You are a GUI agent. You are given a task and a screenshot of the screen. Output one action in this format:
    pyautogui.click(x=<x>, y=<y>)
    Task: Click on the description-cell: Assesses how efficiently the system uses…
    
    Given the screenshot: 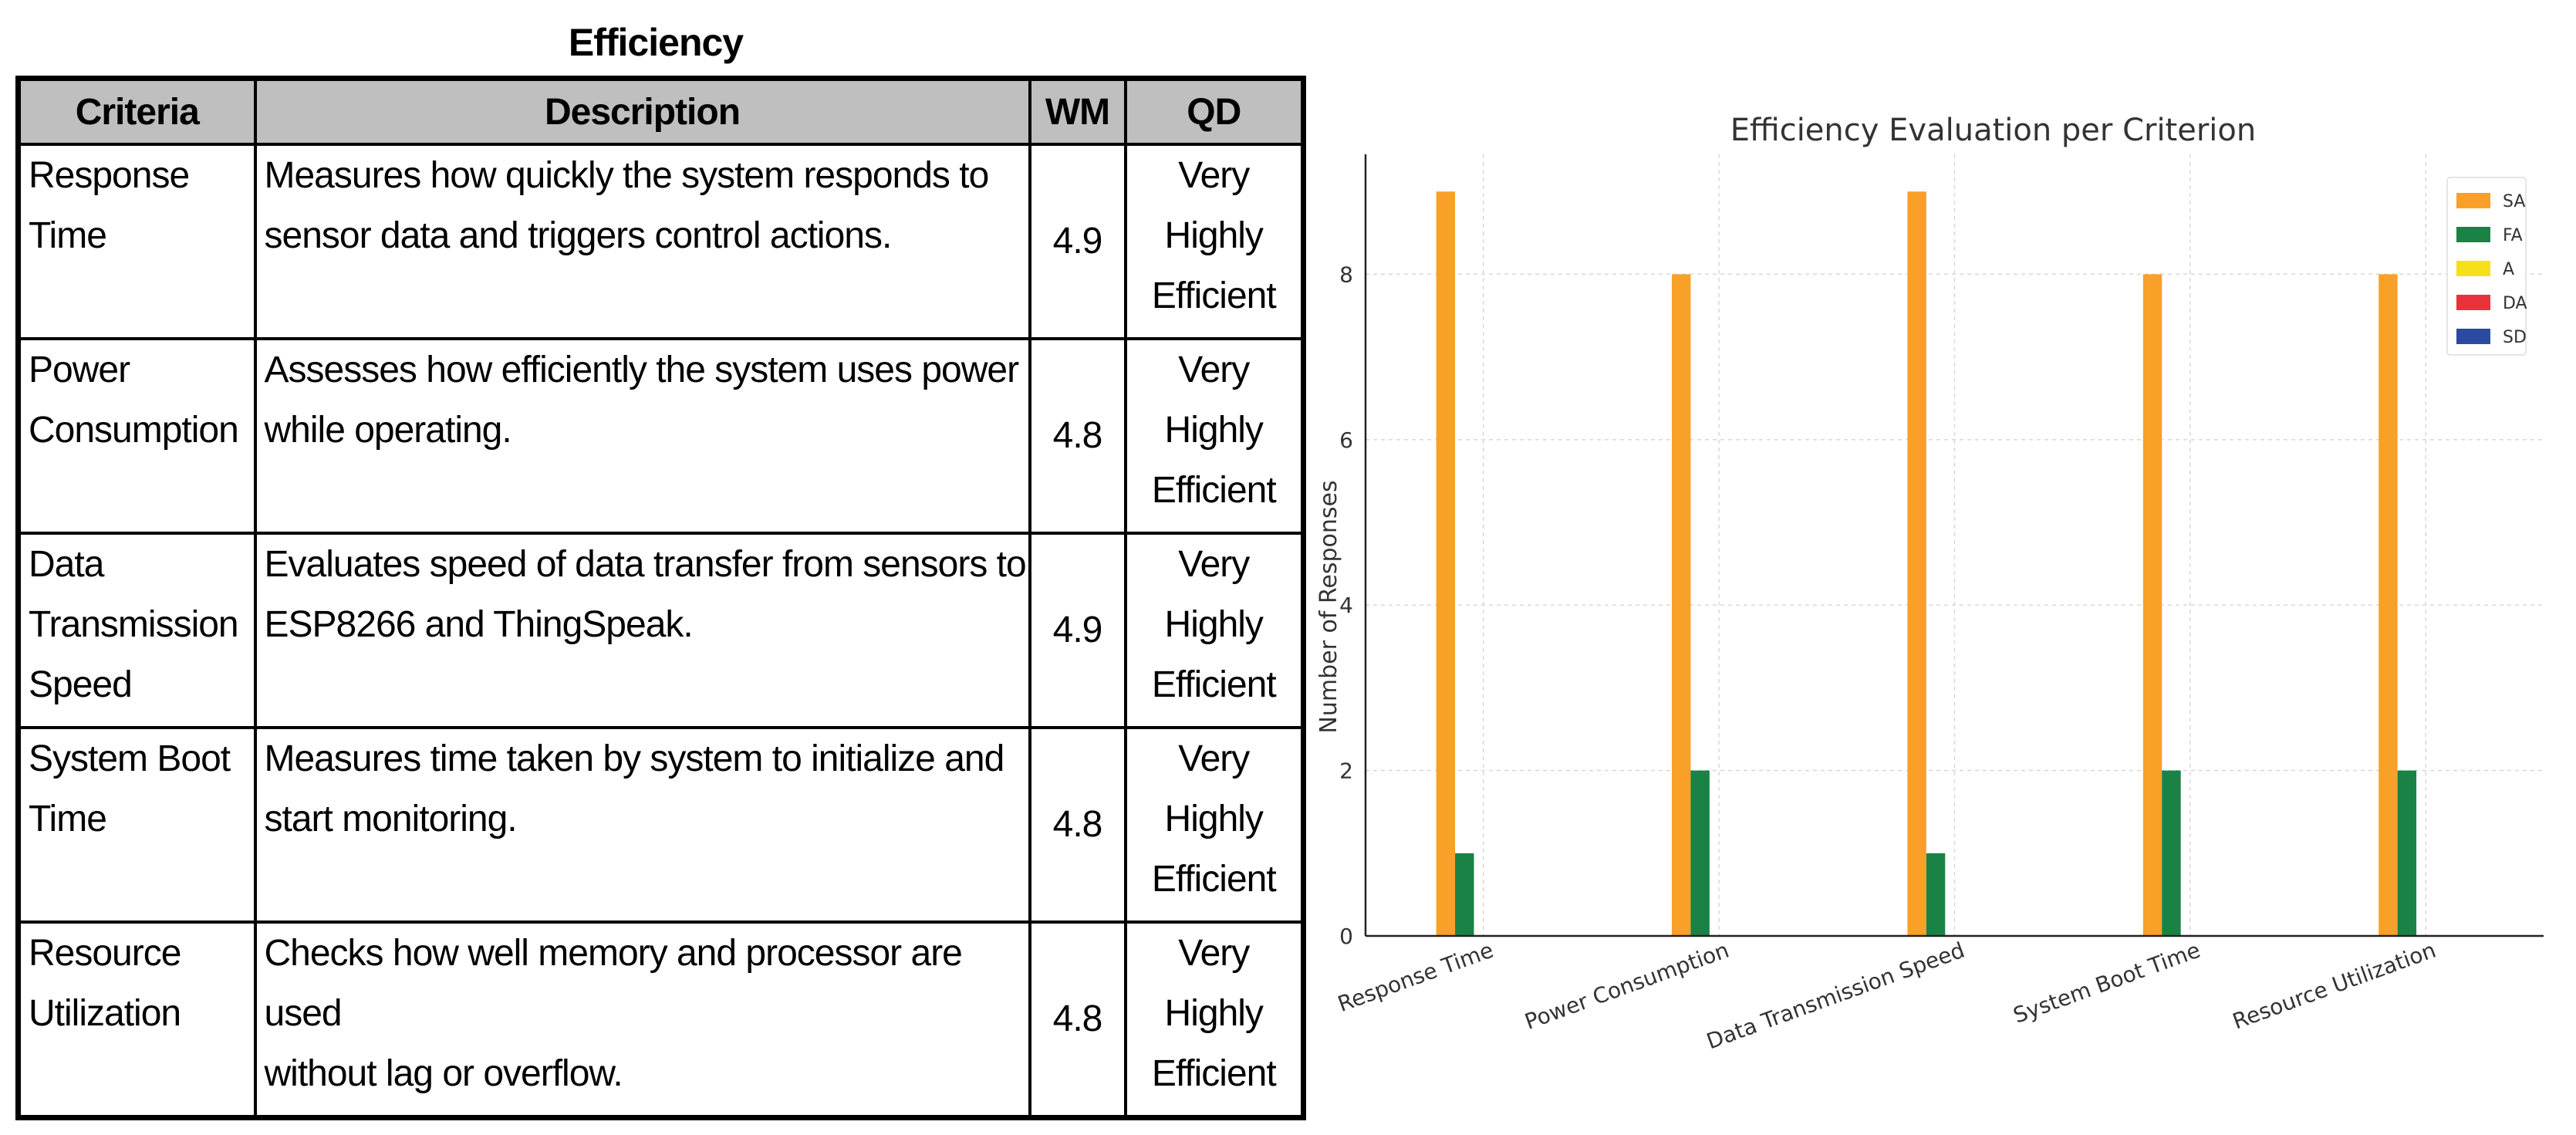 What is the action you would take?
    pyautogui.click(x=642, y=436)
    